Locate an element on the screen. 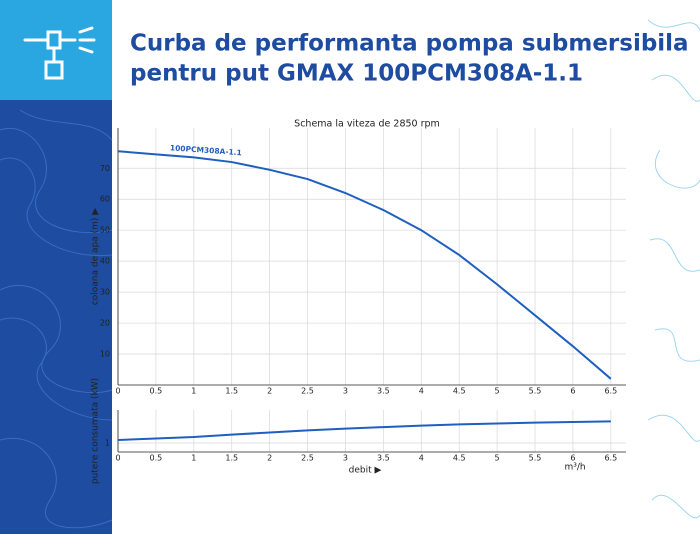  x-axis-label: debit ▶ is located at coordinates (365, 471).